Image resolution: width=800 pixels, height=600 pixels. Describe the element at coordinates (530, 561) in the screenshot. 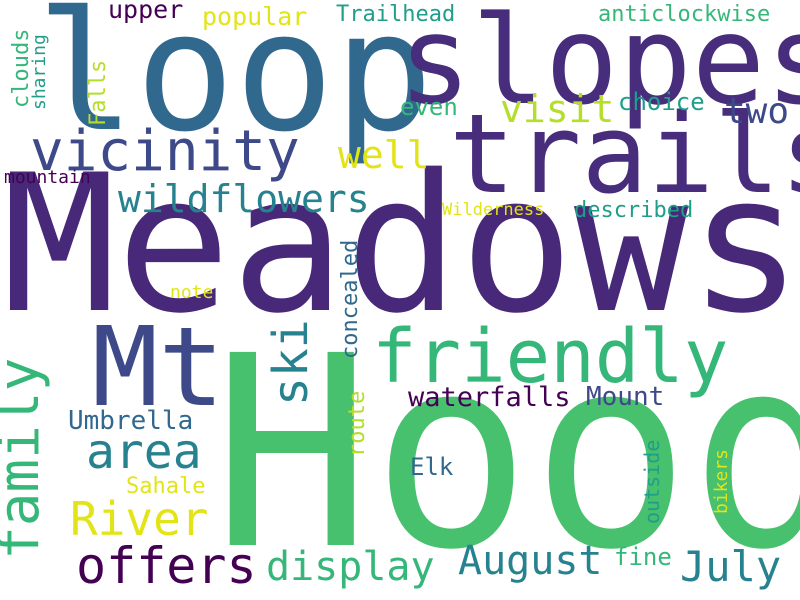

I see `word-august: August` at that location.